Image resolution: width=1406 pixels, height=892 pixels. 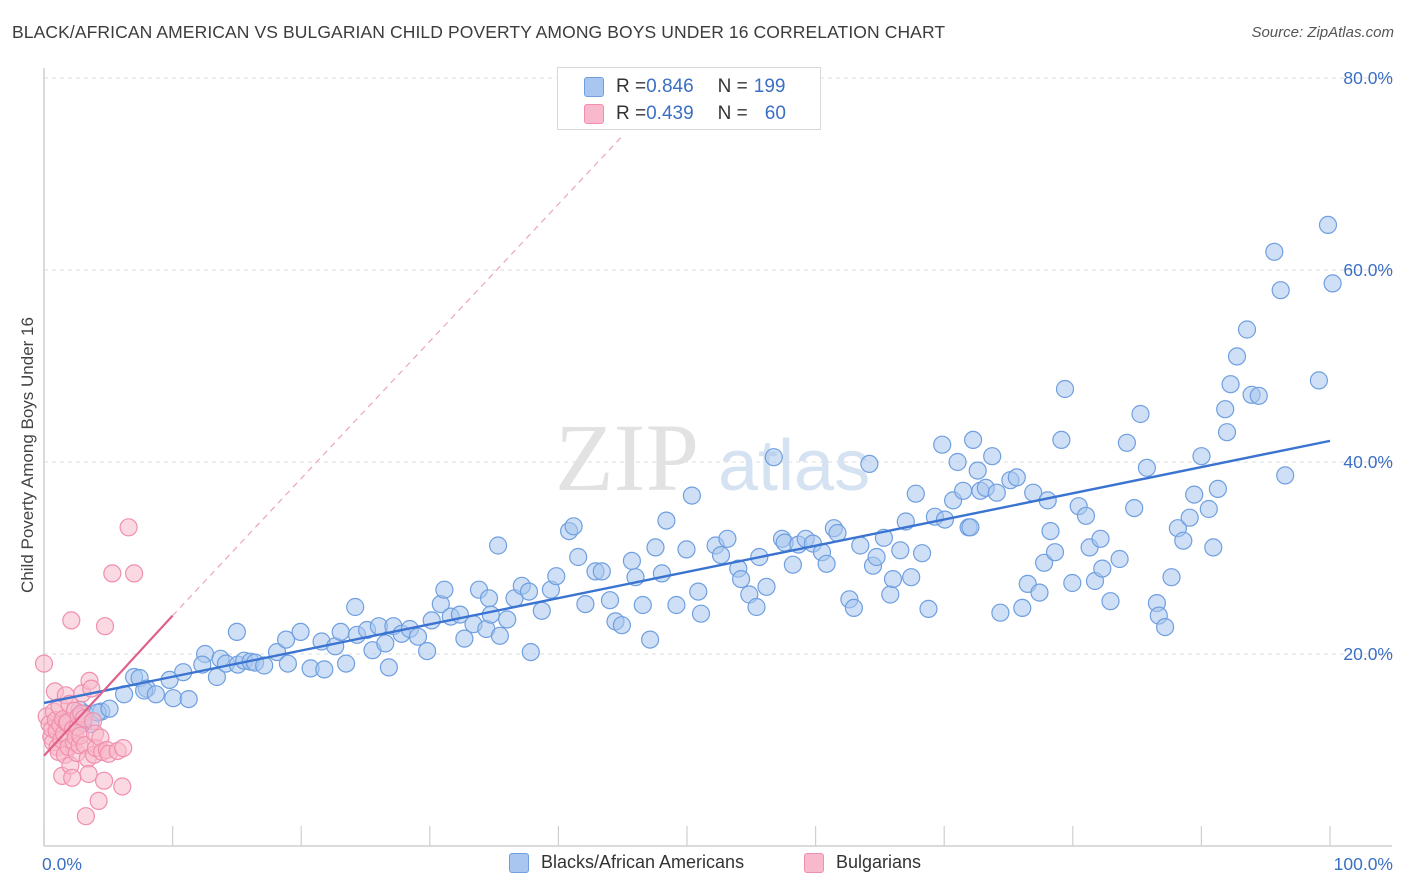 I want to click on legend-row-blacks: R = 0.846 N = 199, so click(x=684, y=87).